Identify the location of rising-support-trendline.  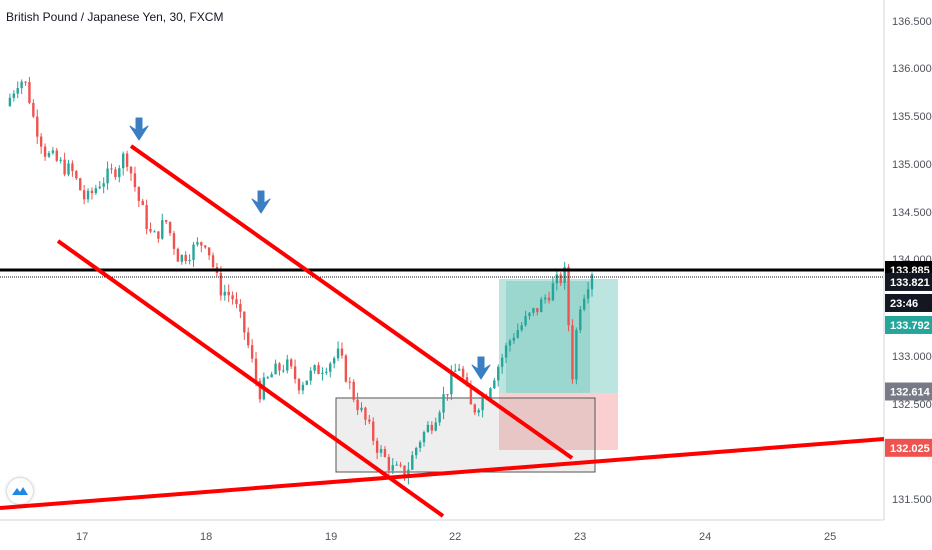
(442, 473).